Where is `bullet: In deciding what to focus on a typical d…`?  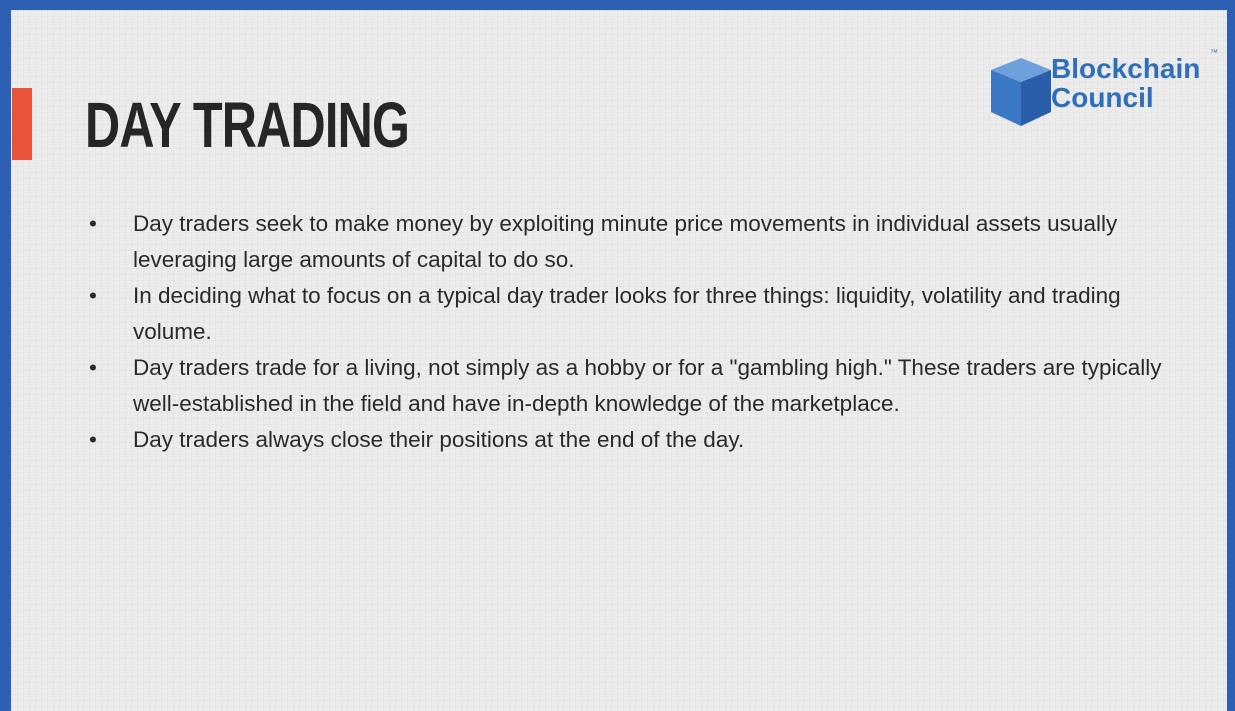
bullet: In deciding what to focus on a typical d… is located at coordinates (629, 314).